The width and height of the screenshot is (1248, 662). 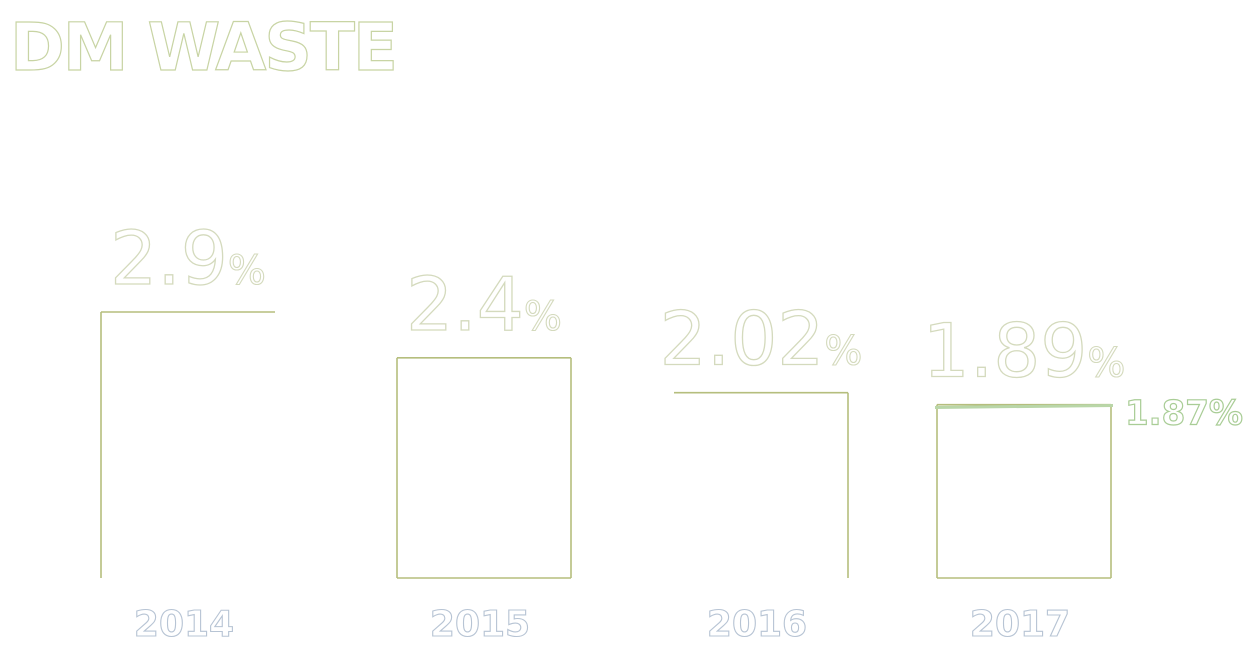 I want to click on bar-fill-2016, so click(x=761, y=485).